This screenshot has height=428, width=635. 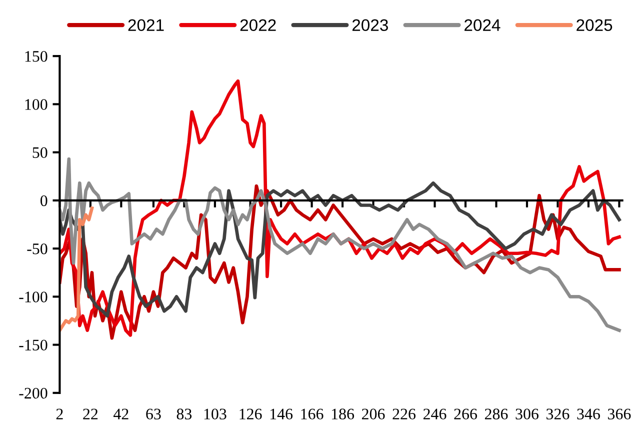 What do you see at coordinates (343, 414) in the screenshot?
I see `x-tick-label: 186` at bounding box center [343, 414].